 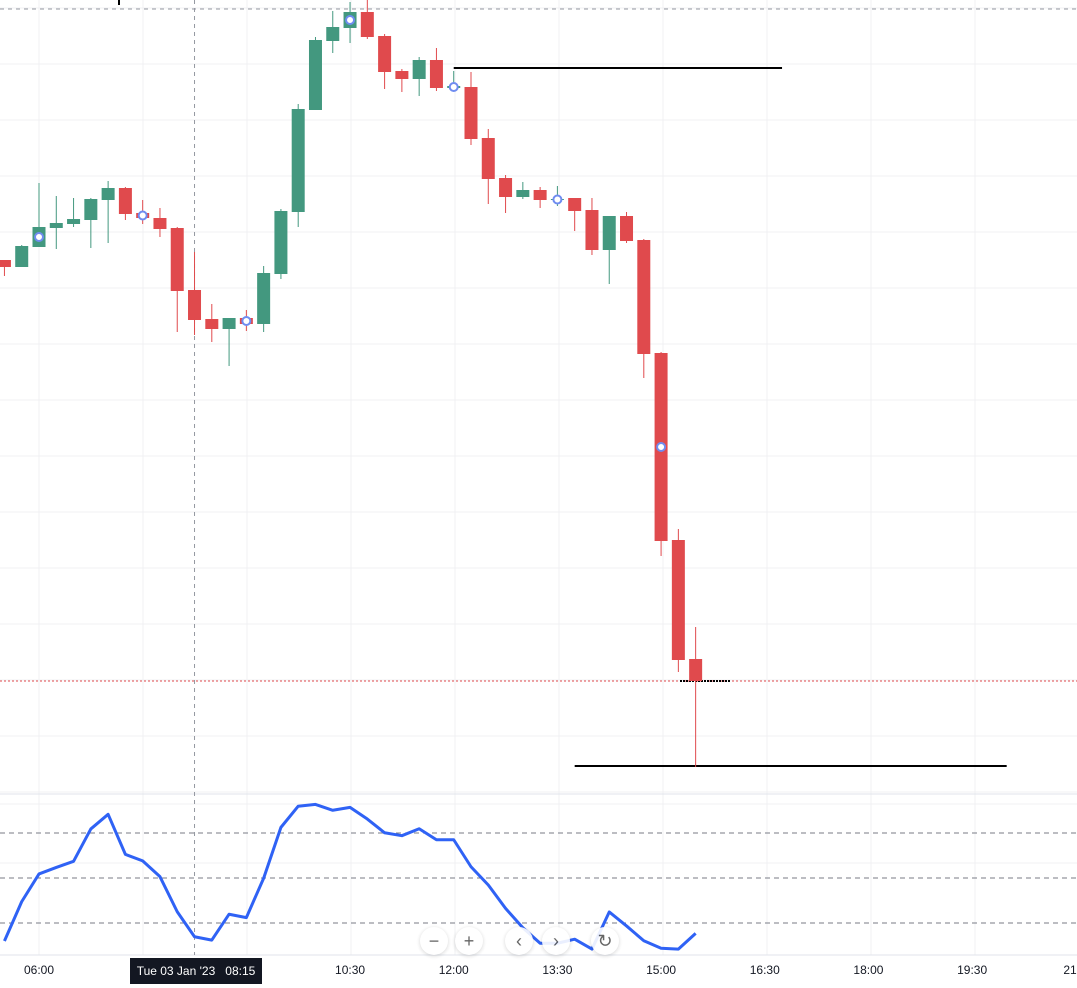 I want to click on scroll-right-button: ›, so click(x=556, y=941).